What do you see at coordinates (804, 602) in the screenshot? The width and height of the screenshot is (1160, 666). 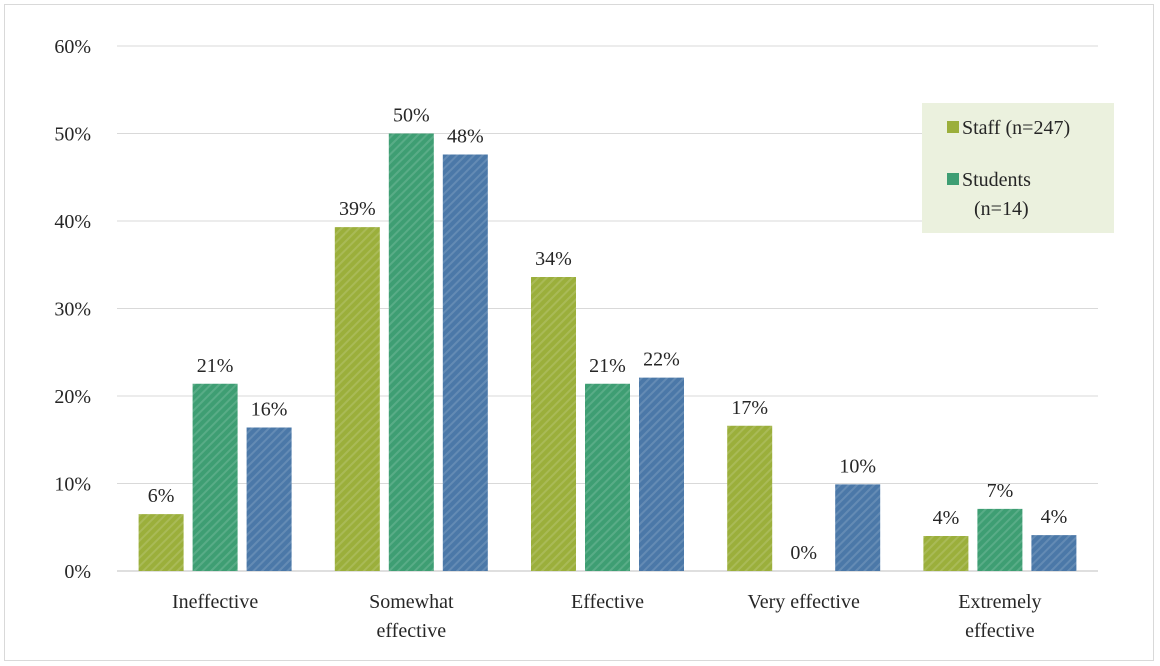 I see `x-category-label: Very effective` at bounding box center [804, 602].